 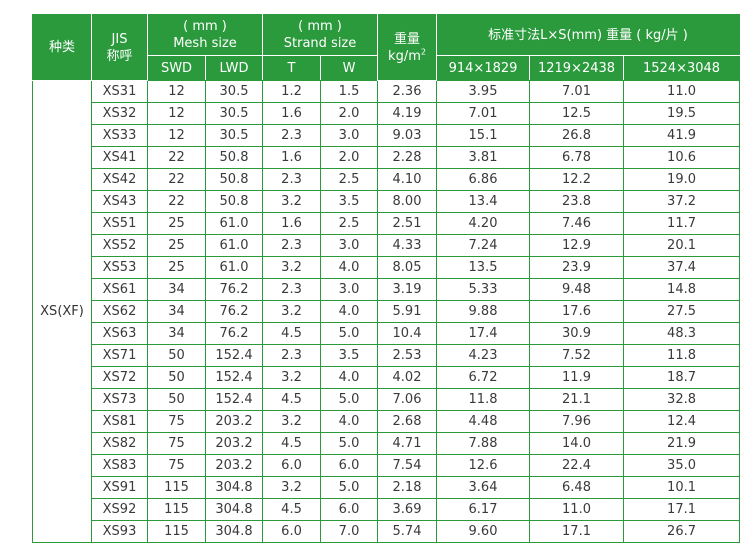 I want to click on table-row: XS82 75 203.2 4.5 5.0 4.71 7.88 14.0 21.9, so click(x=387, y=443).